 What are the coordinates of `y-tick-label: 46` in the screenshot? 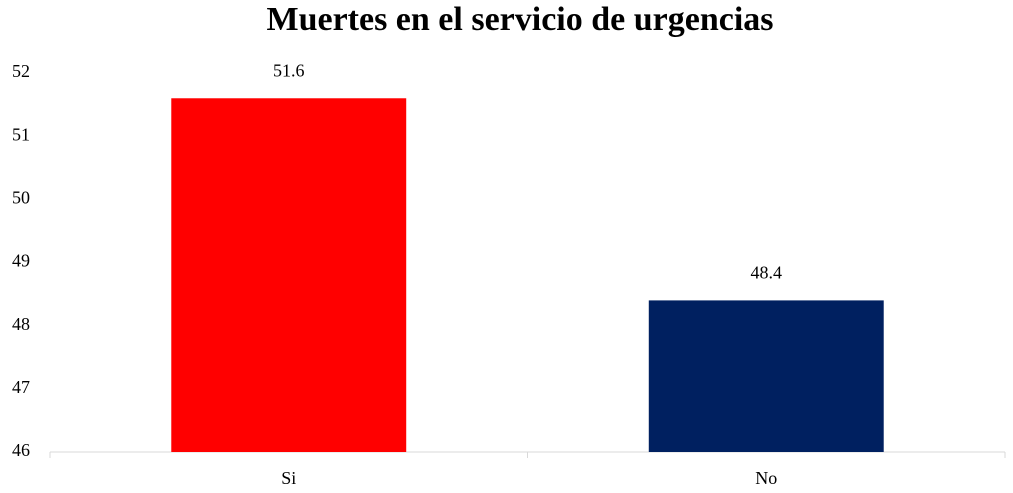 It's located at (21, 450).